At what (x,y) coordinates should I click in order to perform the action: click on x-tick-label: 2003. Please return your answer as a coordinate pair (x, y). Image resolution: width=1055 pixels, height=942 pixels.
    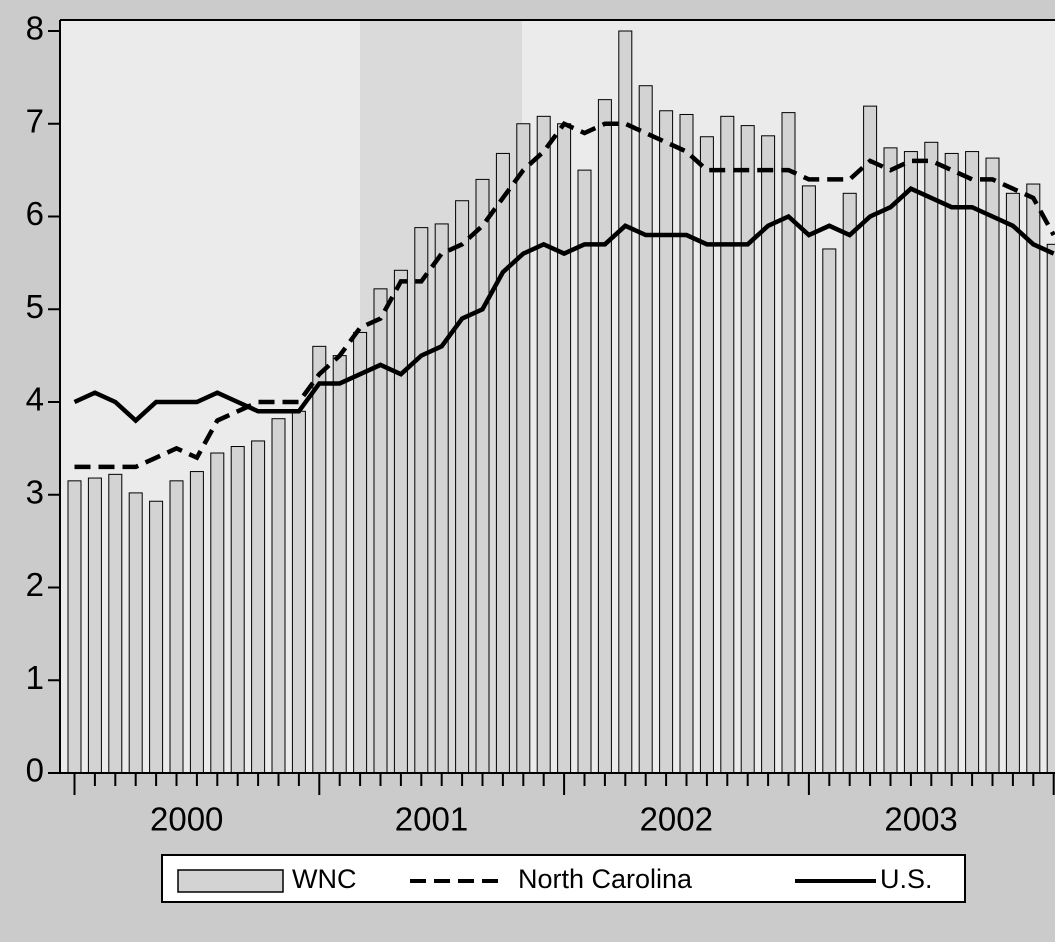
    Looking at the image, I should click on (920, 819).